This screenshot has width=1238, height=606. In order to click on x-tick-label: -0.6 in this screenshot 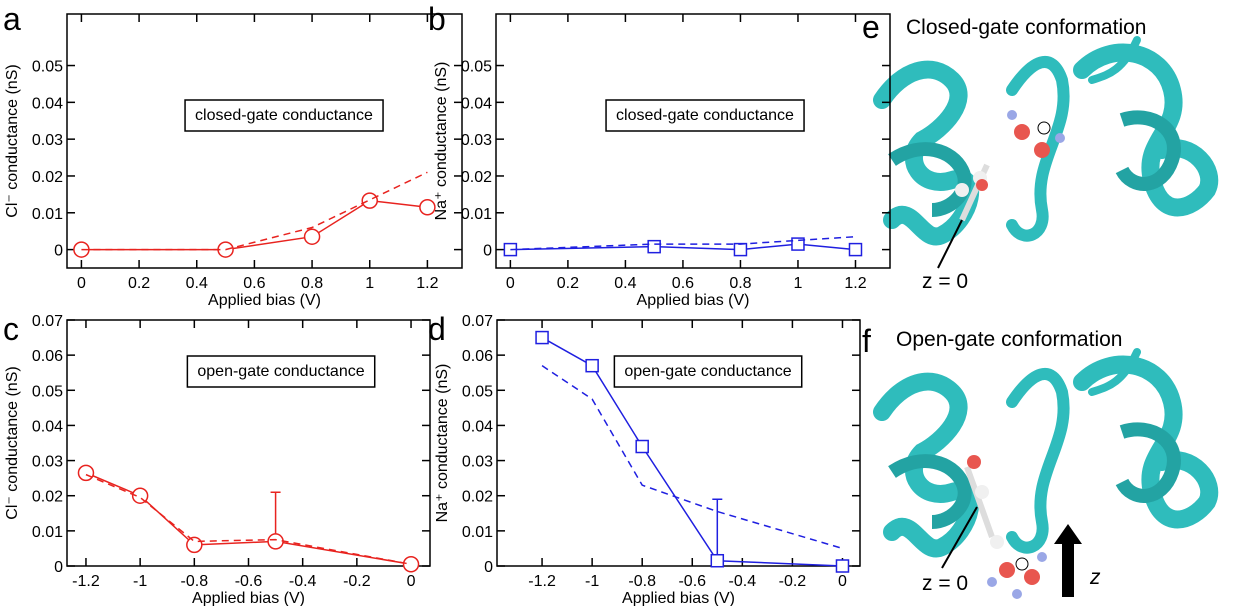, I will do `click(692, 581)`.